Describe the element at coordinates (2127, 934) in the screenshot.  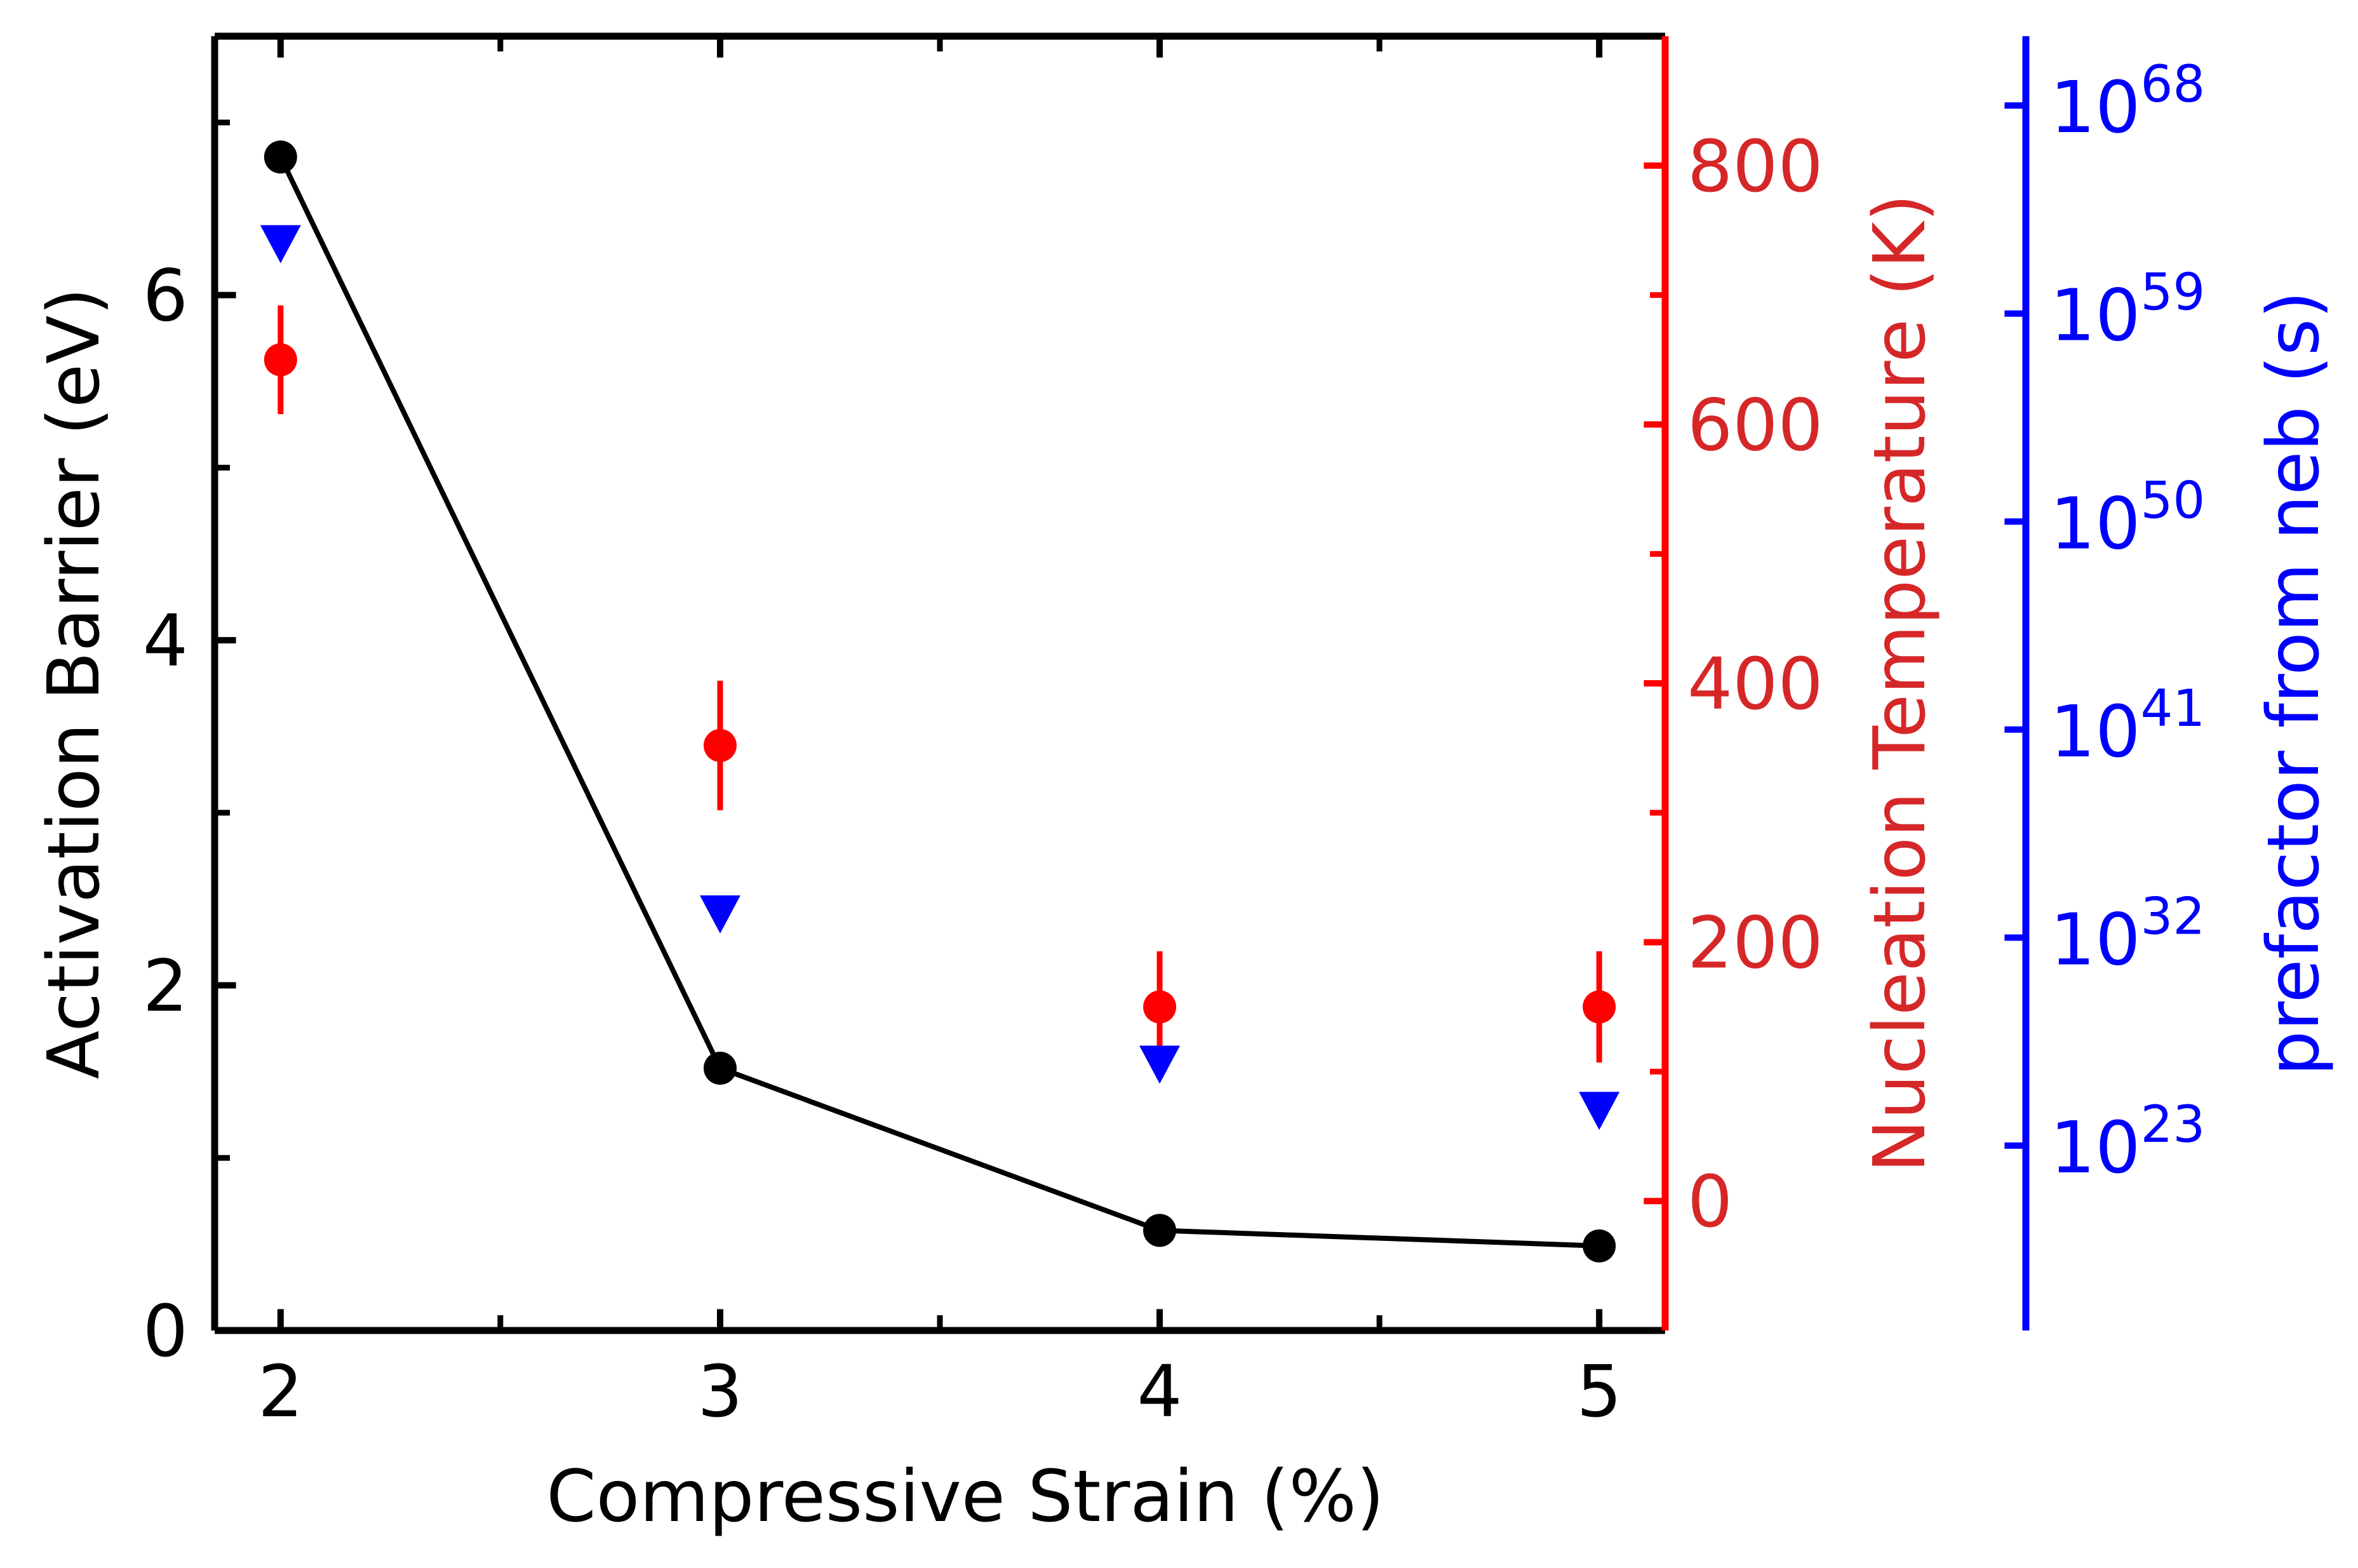
I see `far-right-y-tick-label: 1032` at that location.